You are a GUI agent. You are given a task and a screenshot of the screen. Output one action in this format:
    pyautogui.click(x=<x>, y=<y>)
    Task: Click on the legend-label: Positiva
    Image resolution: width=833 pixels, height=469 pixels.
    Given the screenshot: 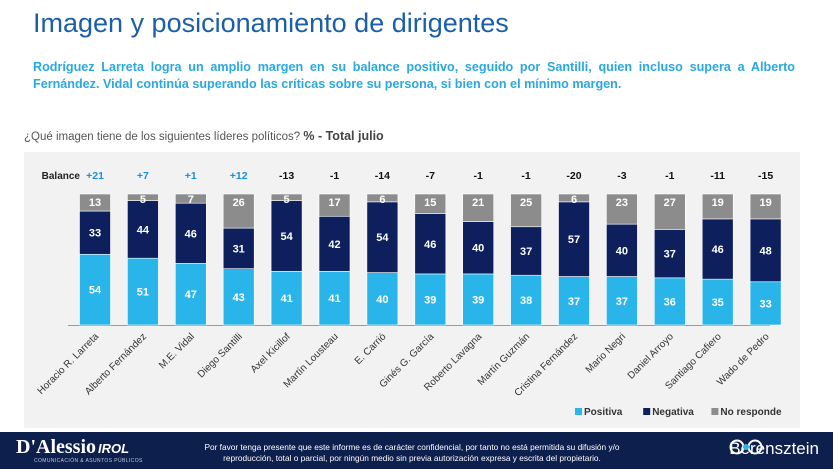 What is the action you would take?
    pyautogui.click(x=603, y=412)
    